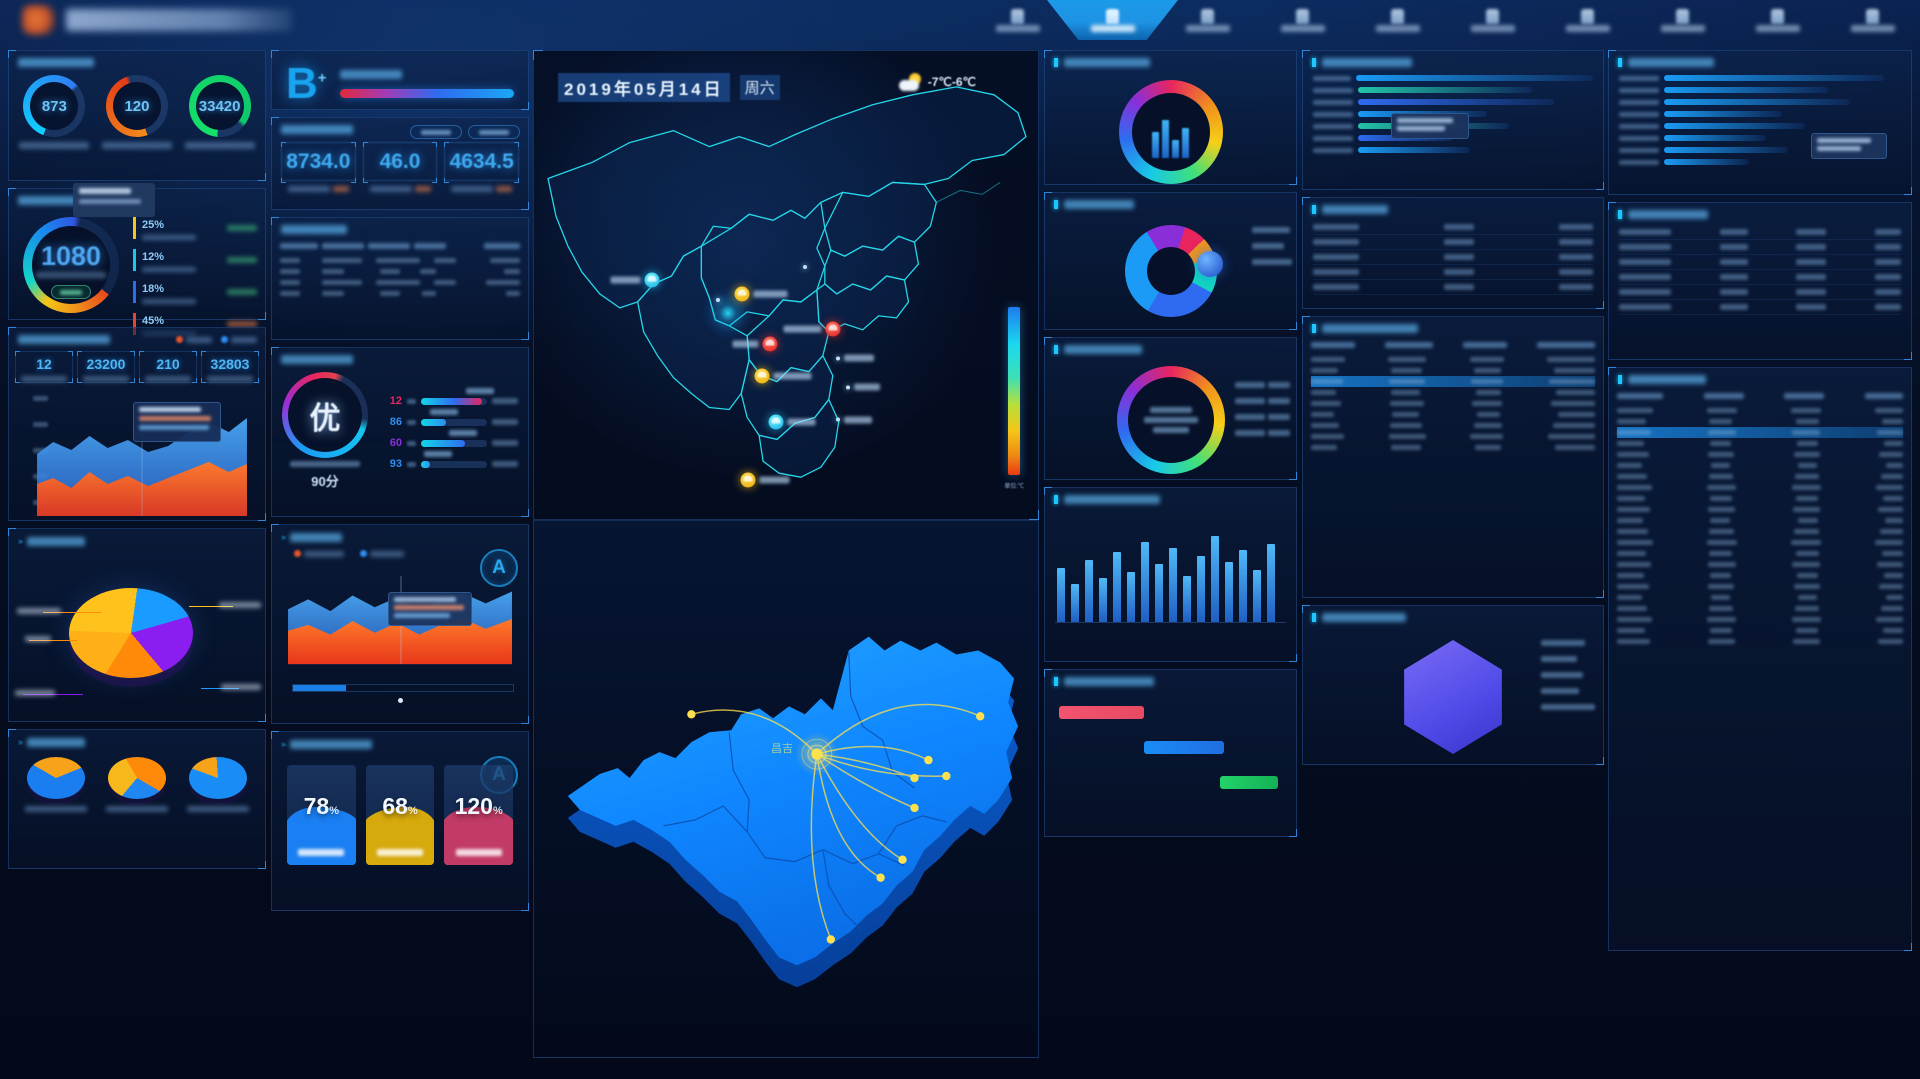 The image size is (1920, 1079). What do you see at coordinates (449, 418) in the screenshot?
I see `score-bar-row: 86` at bounding box center [449, 418].